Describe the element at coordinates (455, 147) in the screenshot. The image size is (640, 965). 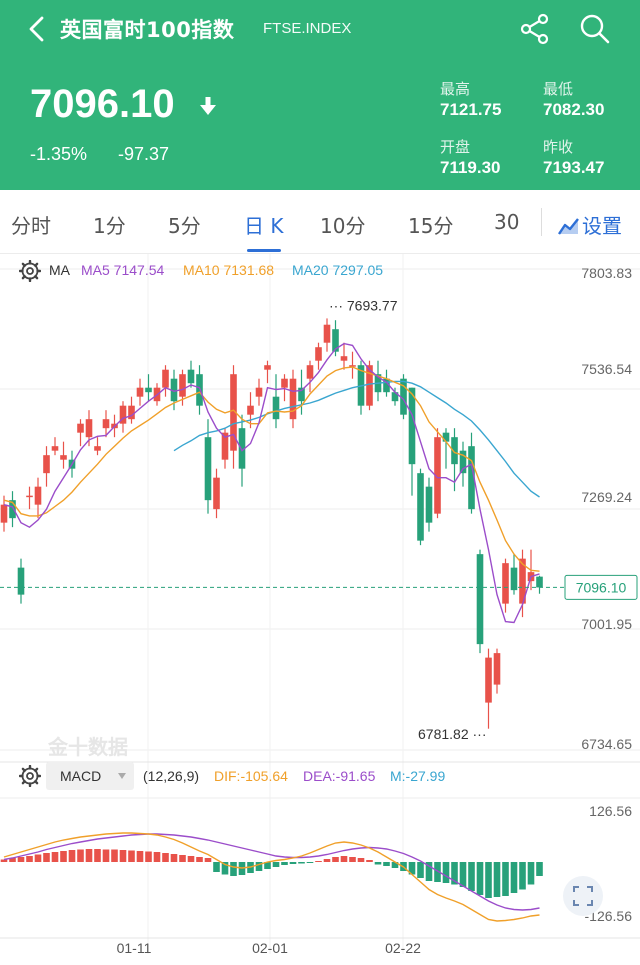
I see `stat-label-open: 开盘` at that location.